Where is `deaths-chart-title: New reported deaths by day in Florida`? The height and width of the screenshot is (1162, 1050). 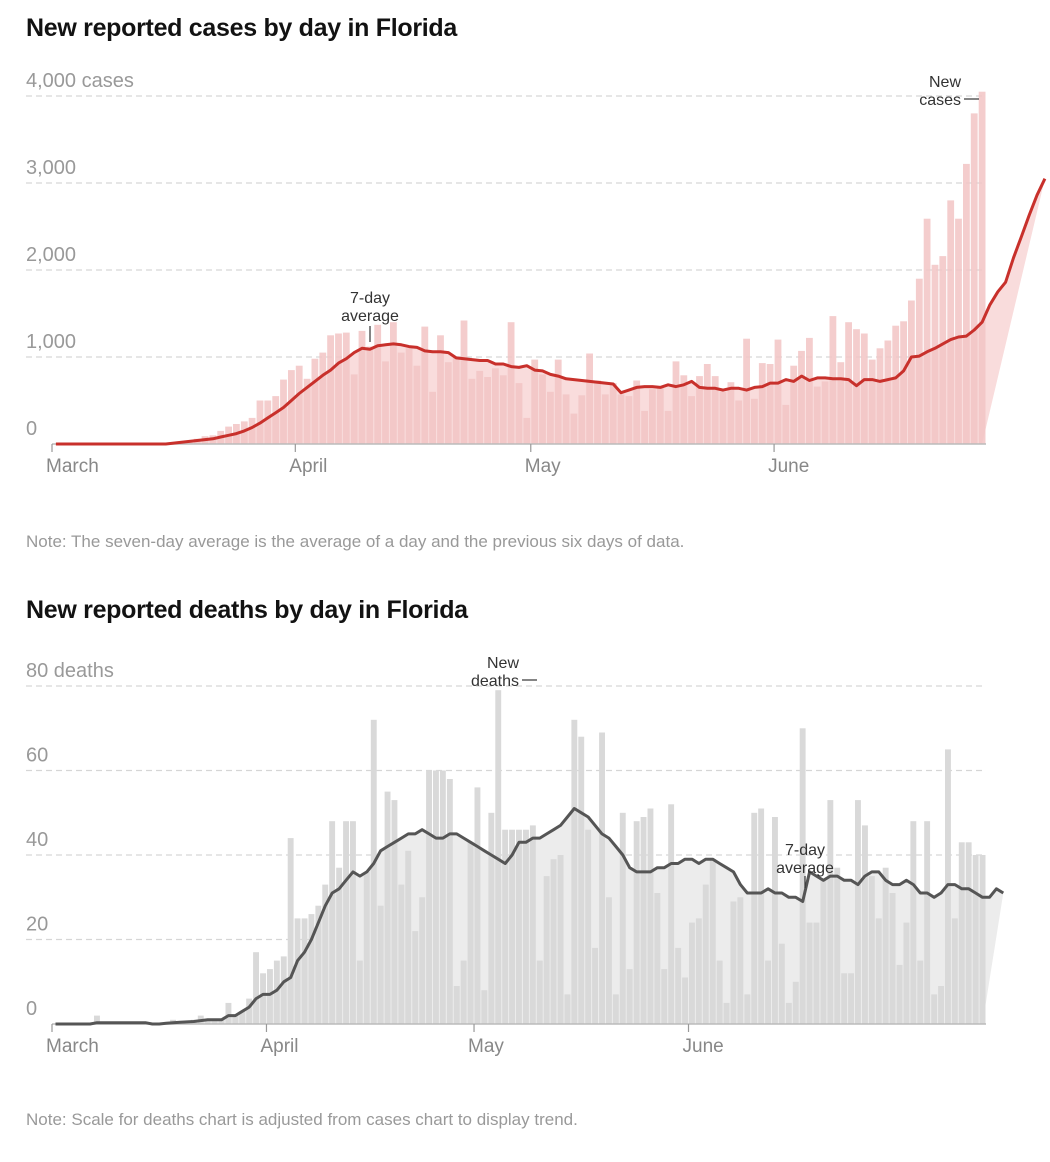 deaths-chart-title: New reported deaths by day in Florida is located at coordinates (247, 610).